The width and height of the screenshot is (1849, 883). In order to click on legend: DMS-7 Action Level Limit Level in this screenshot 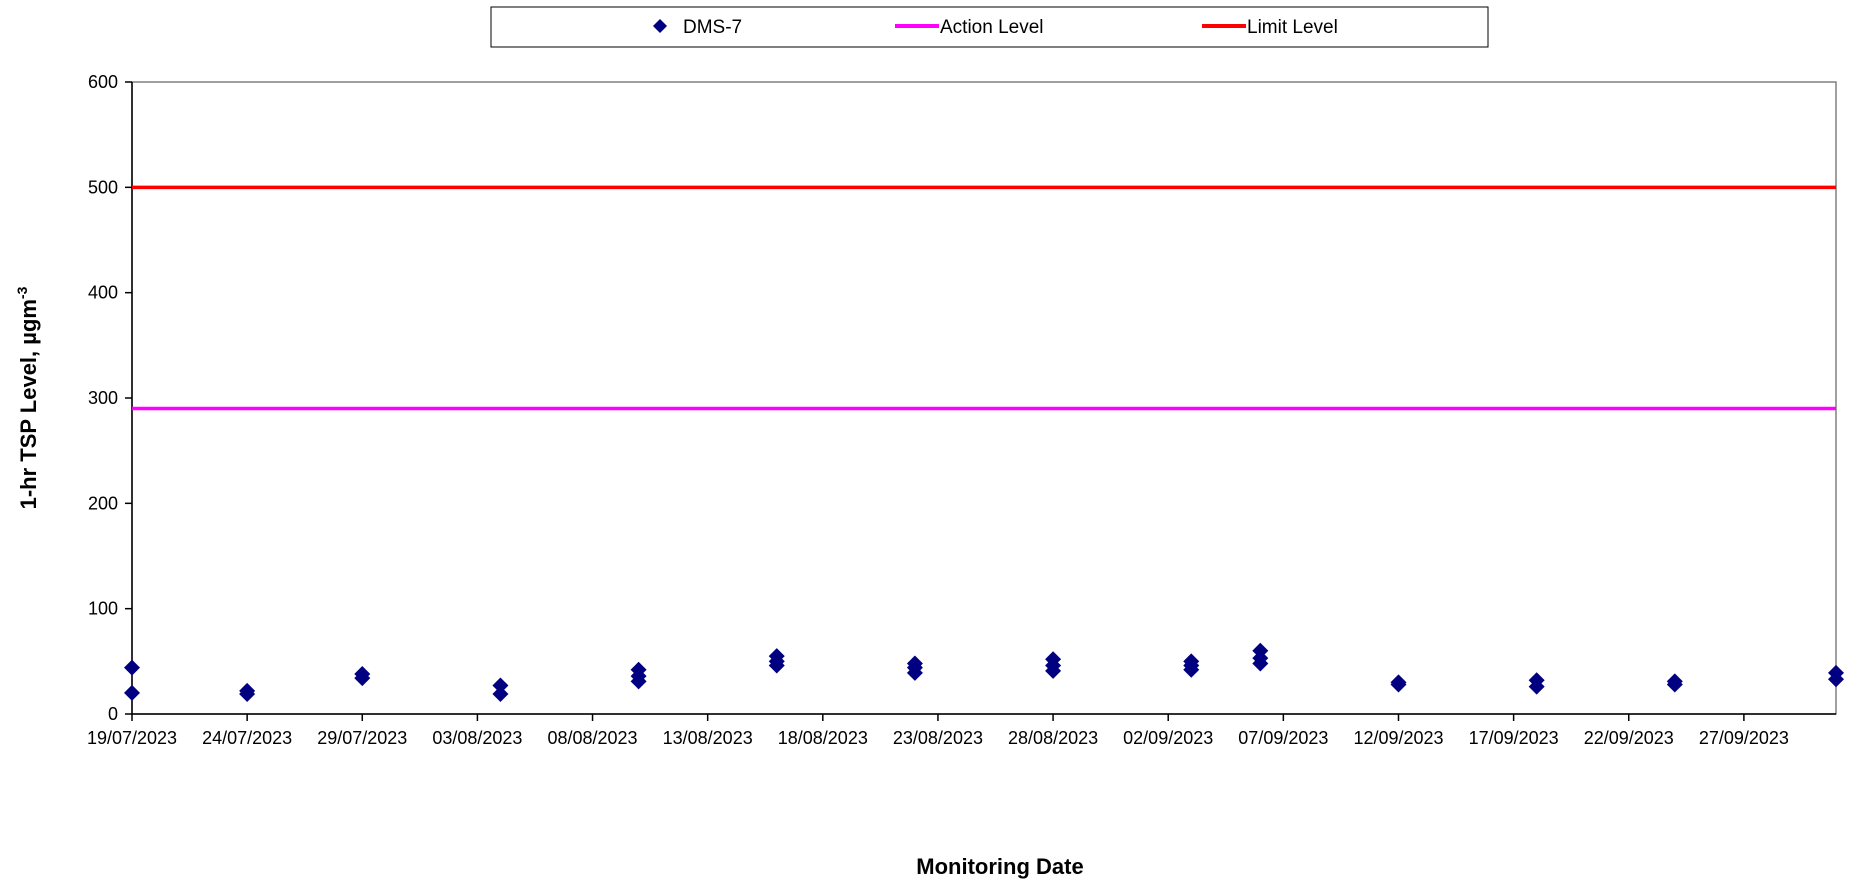, I will do `click(989, 27)`.